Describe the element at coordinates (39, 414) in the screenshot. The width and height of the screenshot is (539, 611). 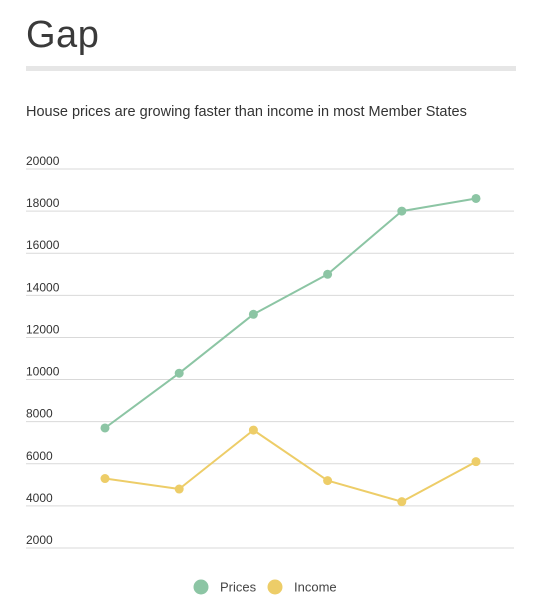
I see `y-tick-label-8000: 8000` at that location.